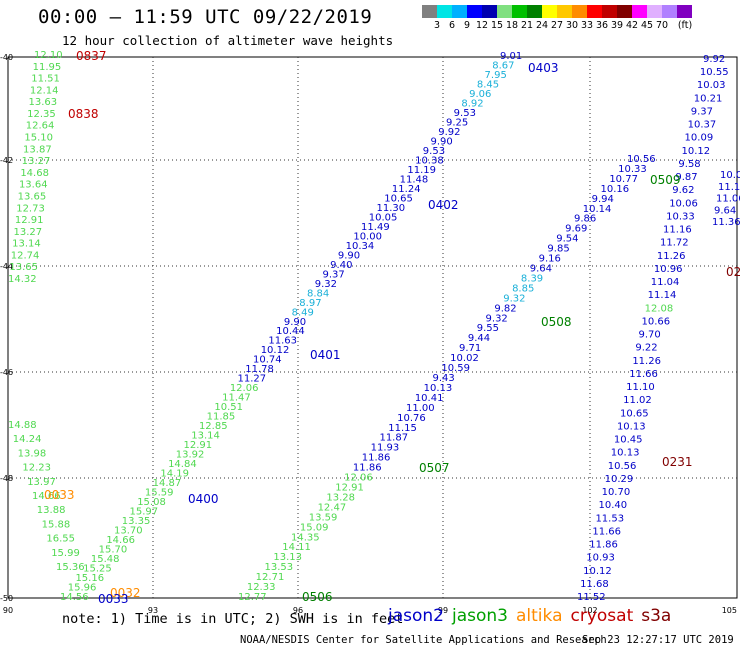 The height and width of the screenshot is (650, 740). I want to click on track-value: 11.14, so click(662, 295).